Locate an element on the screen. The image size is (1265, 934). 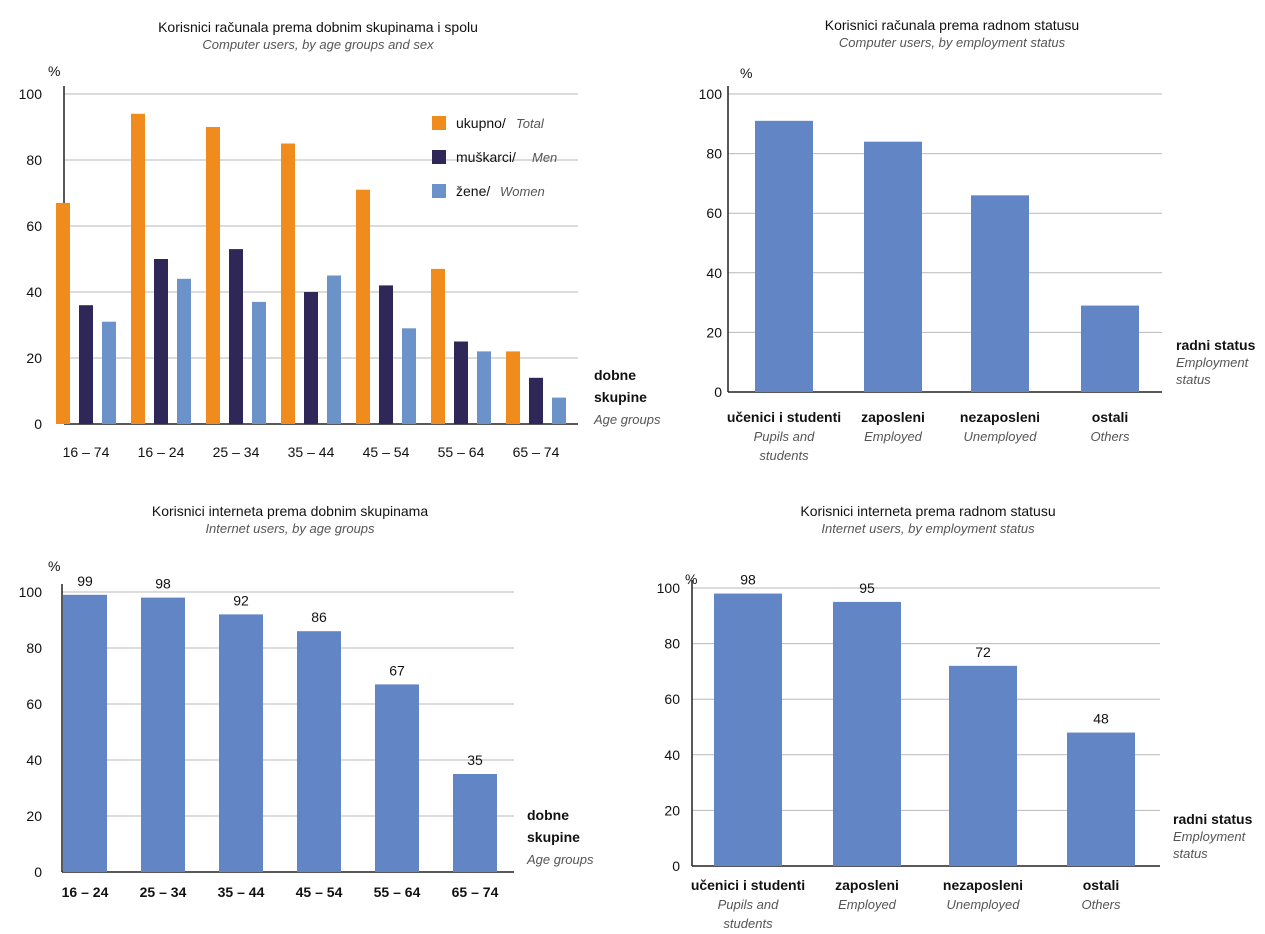
x-category-label-en: Unemployed is located at coordinates (1001, 436).